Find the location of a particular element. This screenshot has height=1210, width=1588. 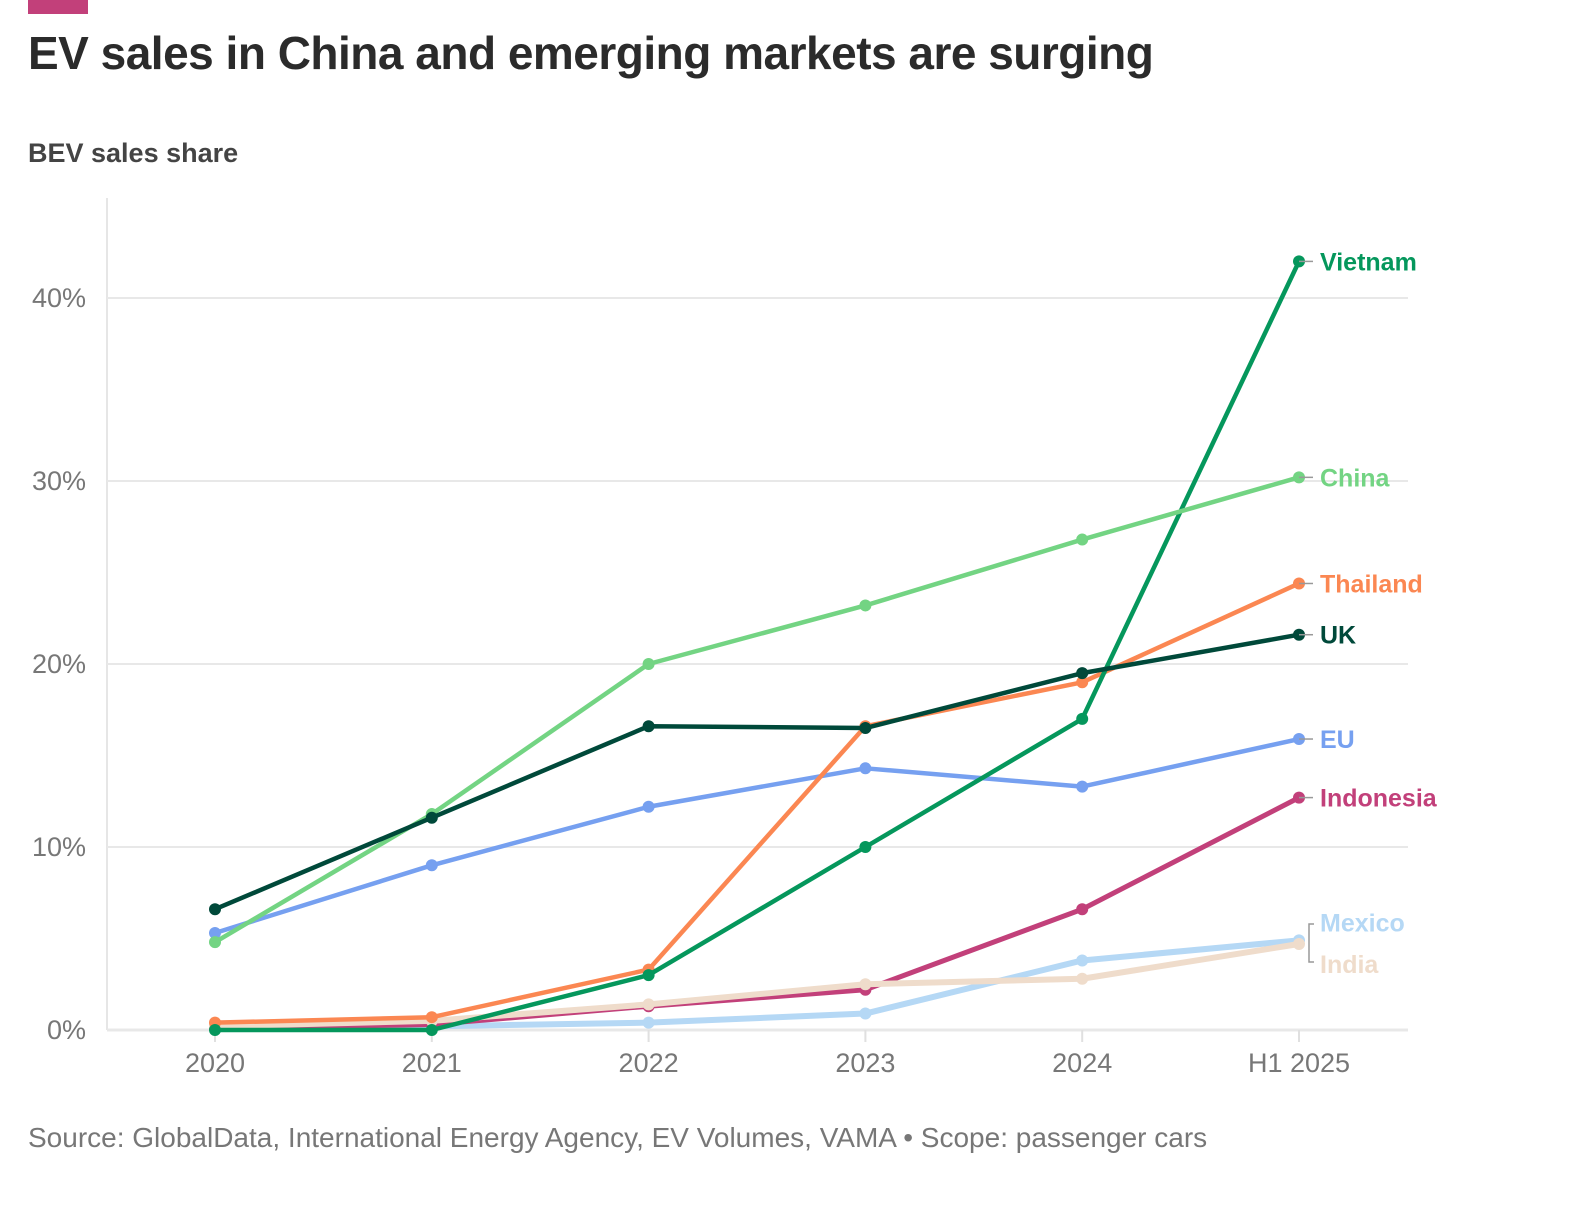

accent-bar is located at coordinates (58, 7).